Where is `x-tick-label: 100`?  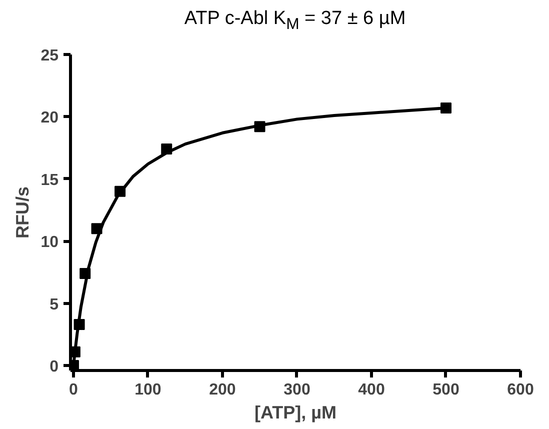
x-tick-label: 100 is located at coordinates (148, 390).